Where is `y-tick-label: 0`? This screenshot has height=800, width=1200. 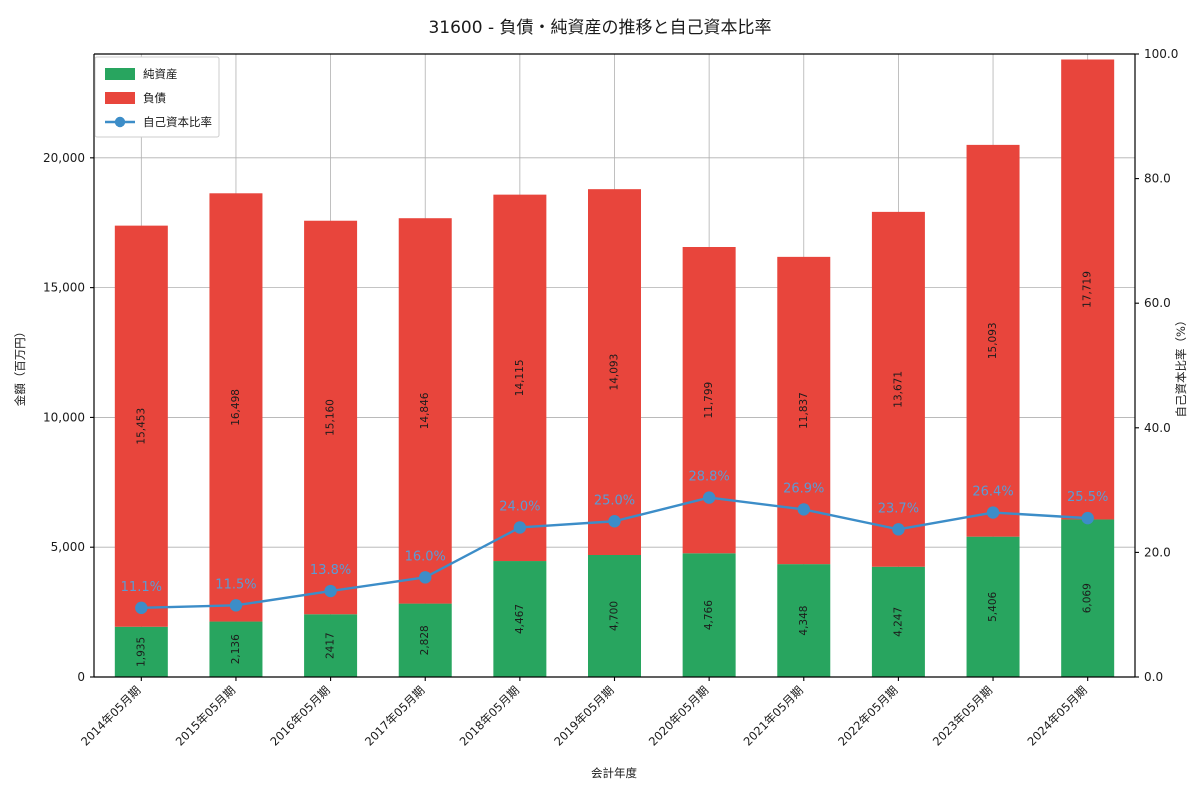 y-tick-label: 0 is located at coordinates (81, 677).